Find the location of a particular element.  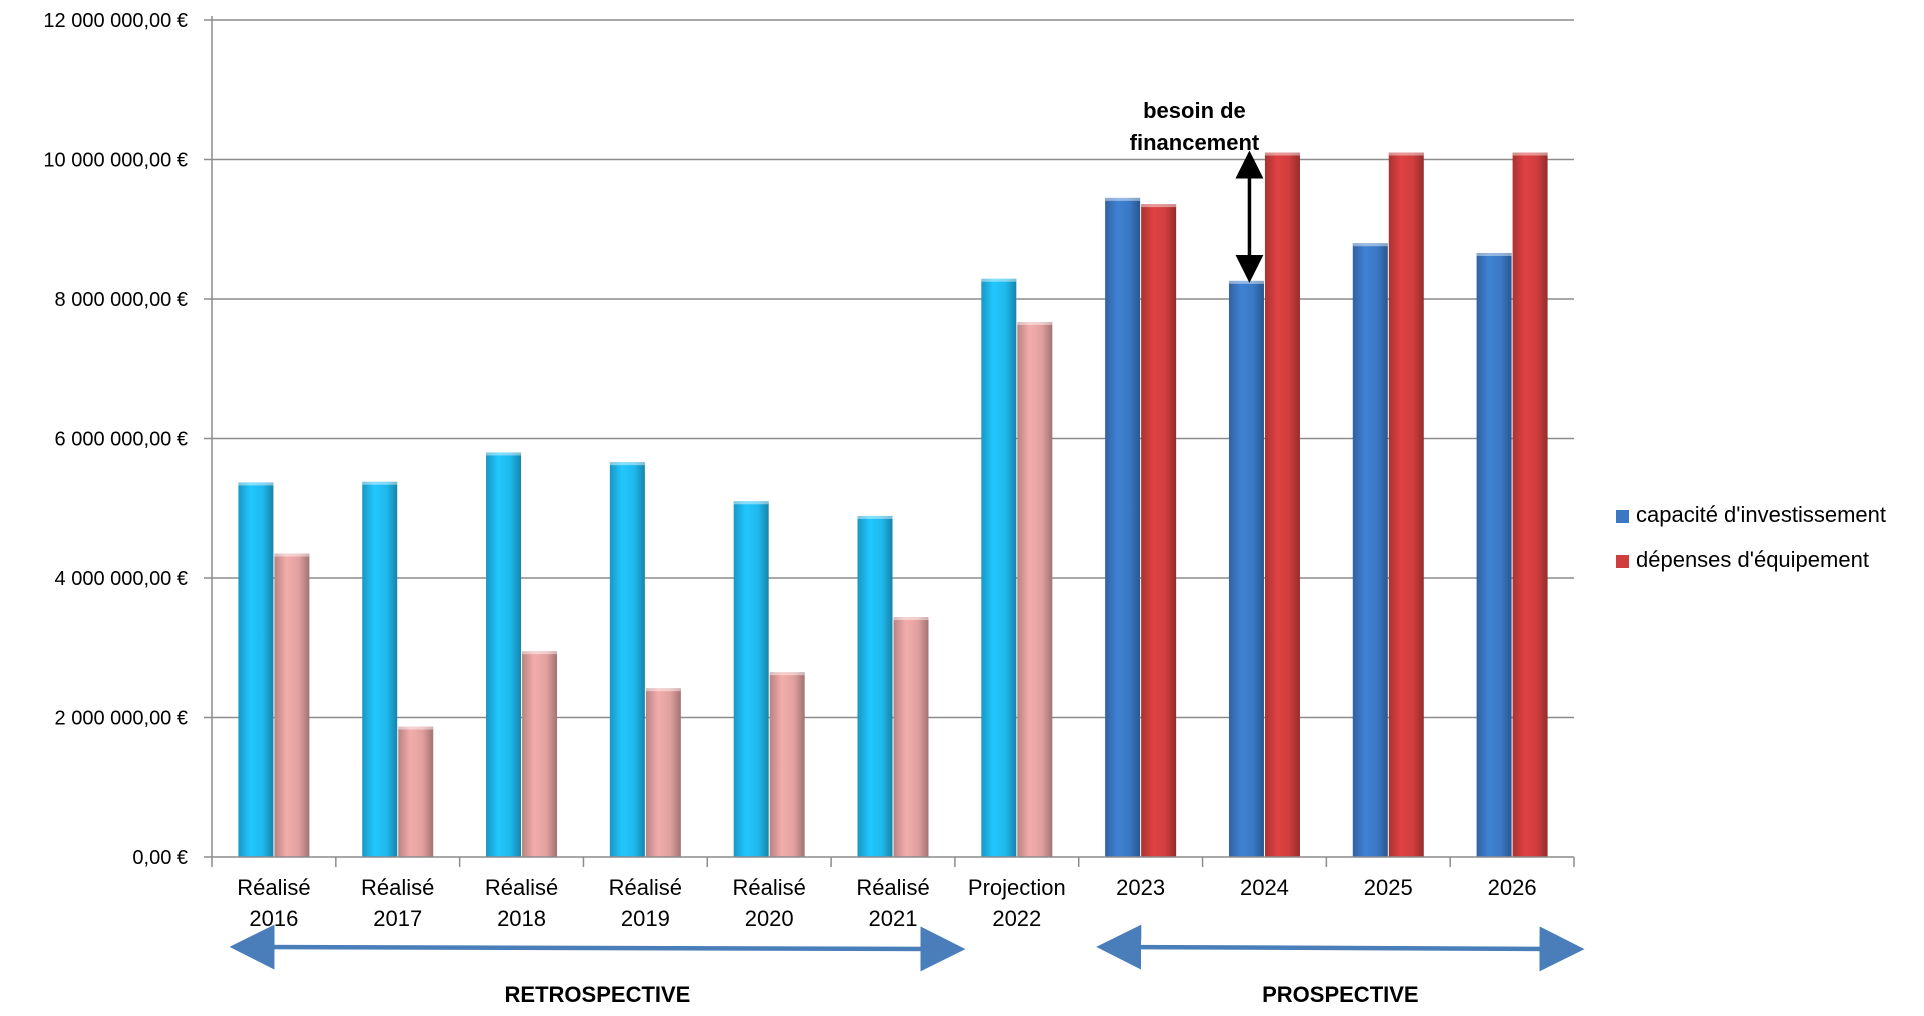

x-category-label: 2020 is located at coordinates (769, 918).